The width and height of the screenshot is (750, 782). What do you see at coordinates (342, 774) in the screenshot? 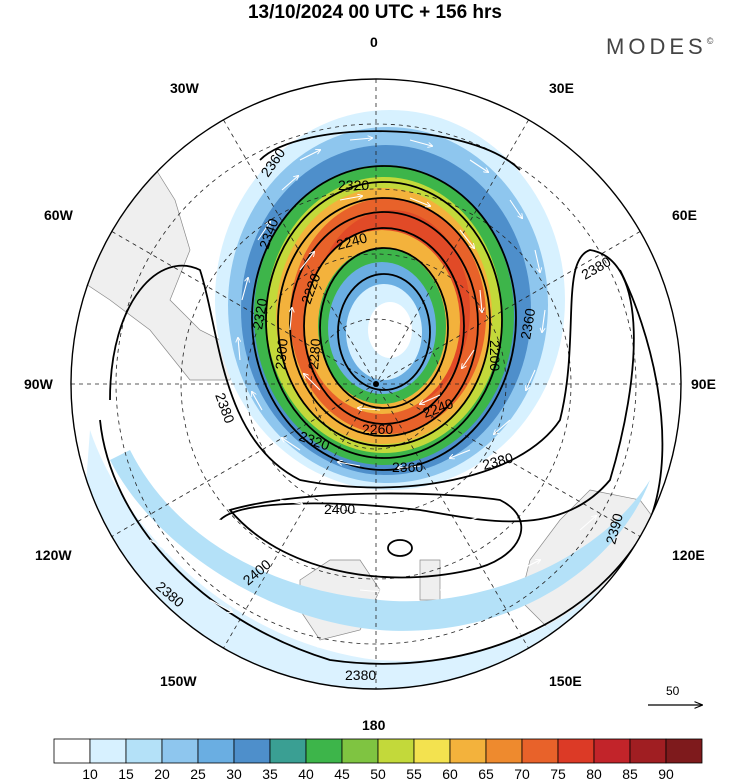
I see `colorbar-tick-label: 45` at bounding box center [342, 774].